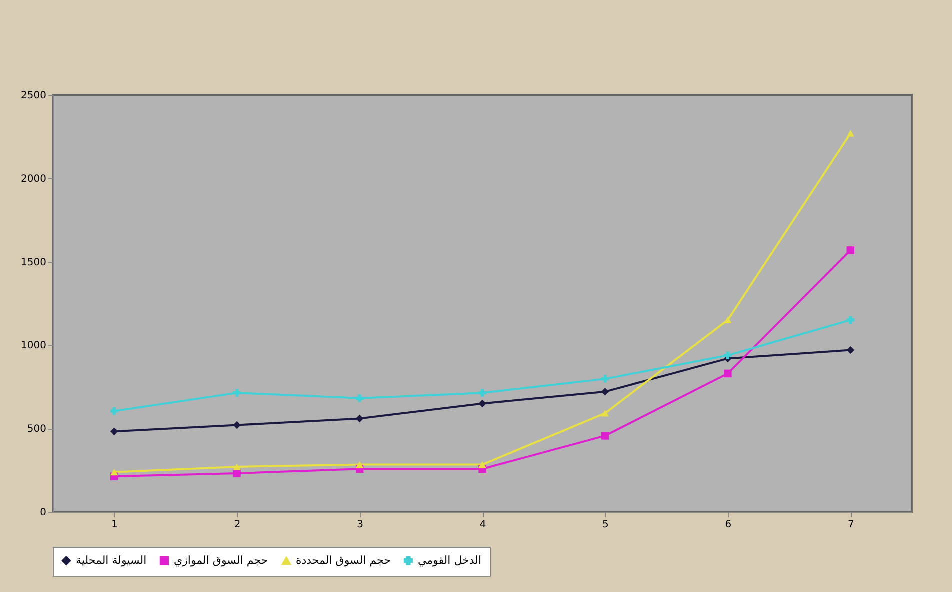  What do you see at coordinates (33, 262) in the screenshot?
I see `y-tick-label: 1500` at bounding box center [33, 262].